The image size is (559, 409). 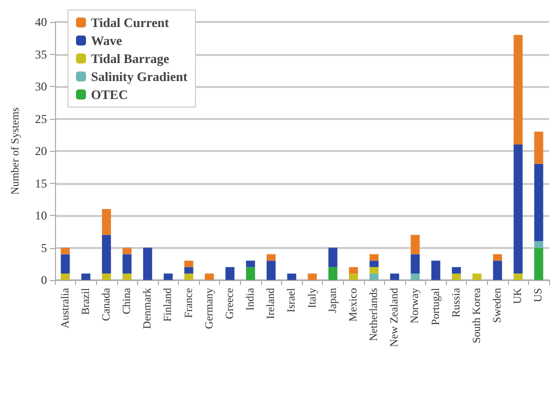 I want to click on y-axis-title: Number of Systems, so click(x=16, y=151).